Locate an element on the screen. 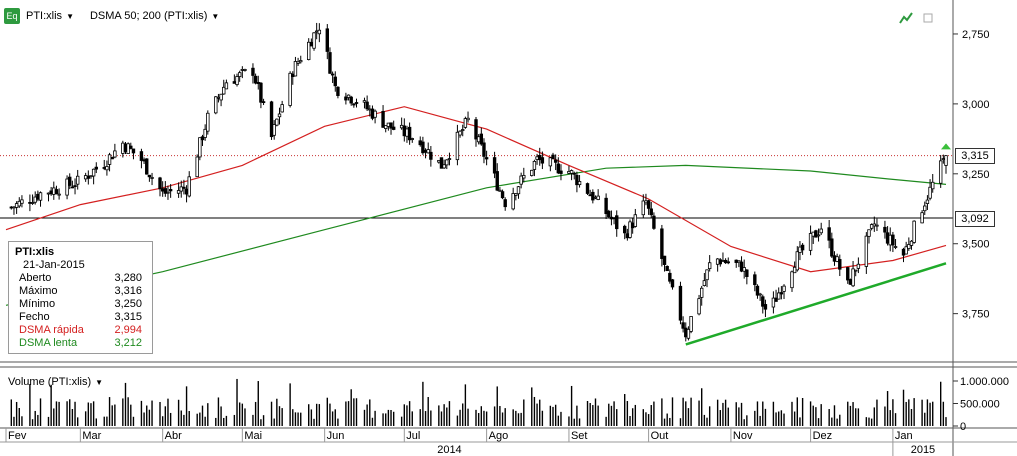 The width and height of the screenshot is (1017, 456). up-arrow-icon is located at coordinates (946, 146).